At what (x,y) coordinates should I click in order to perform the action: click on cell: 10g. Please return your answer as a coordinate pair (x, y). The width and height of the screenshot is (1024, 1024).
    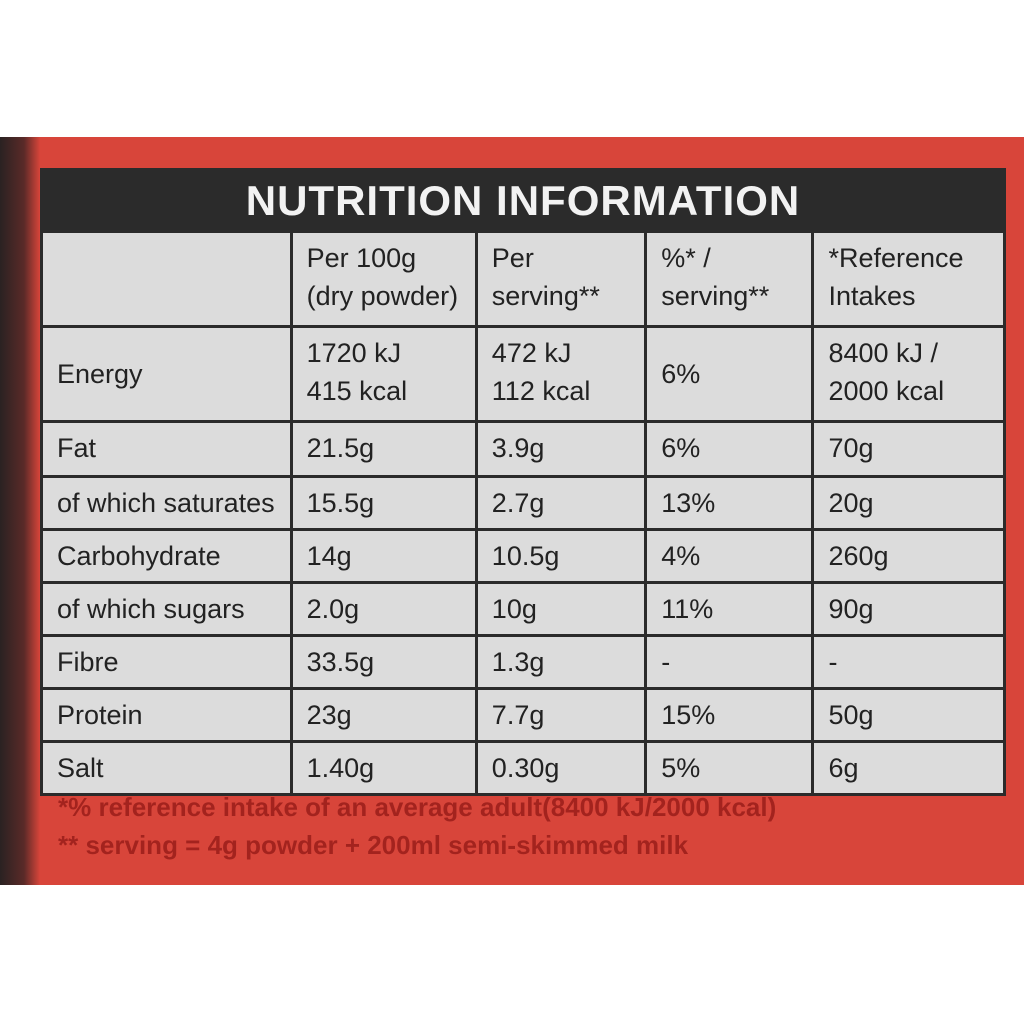
    Looking at the image, I should click on (561, 609).